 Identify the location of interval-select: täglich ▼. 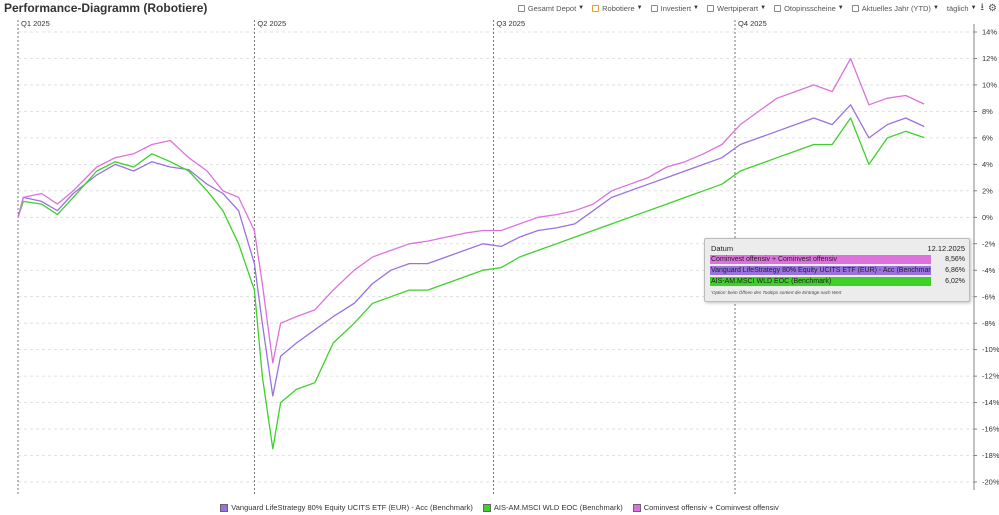
(962, 8).